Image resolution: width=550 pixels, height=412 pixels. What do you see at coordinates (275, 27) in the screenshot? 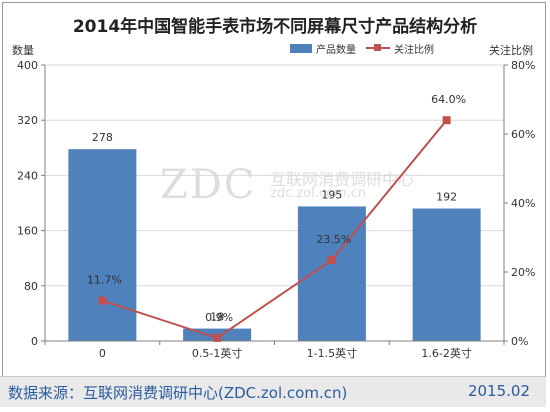
I see `chart-title: 2014年中国智能手表市场不同屏幕尺寸产品结构分析` at bounding box center [275, 27].